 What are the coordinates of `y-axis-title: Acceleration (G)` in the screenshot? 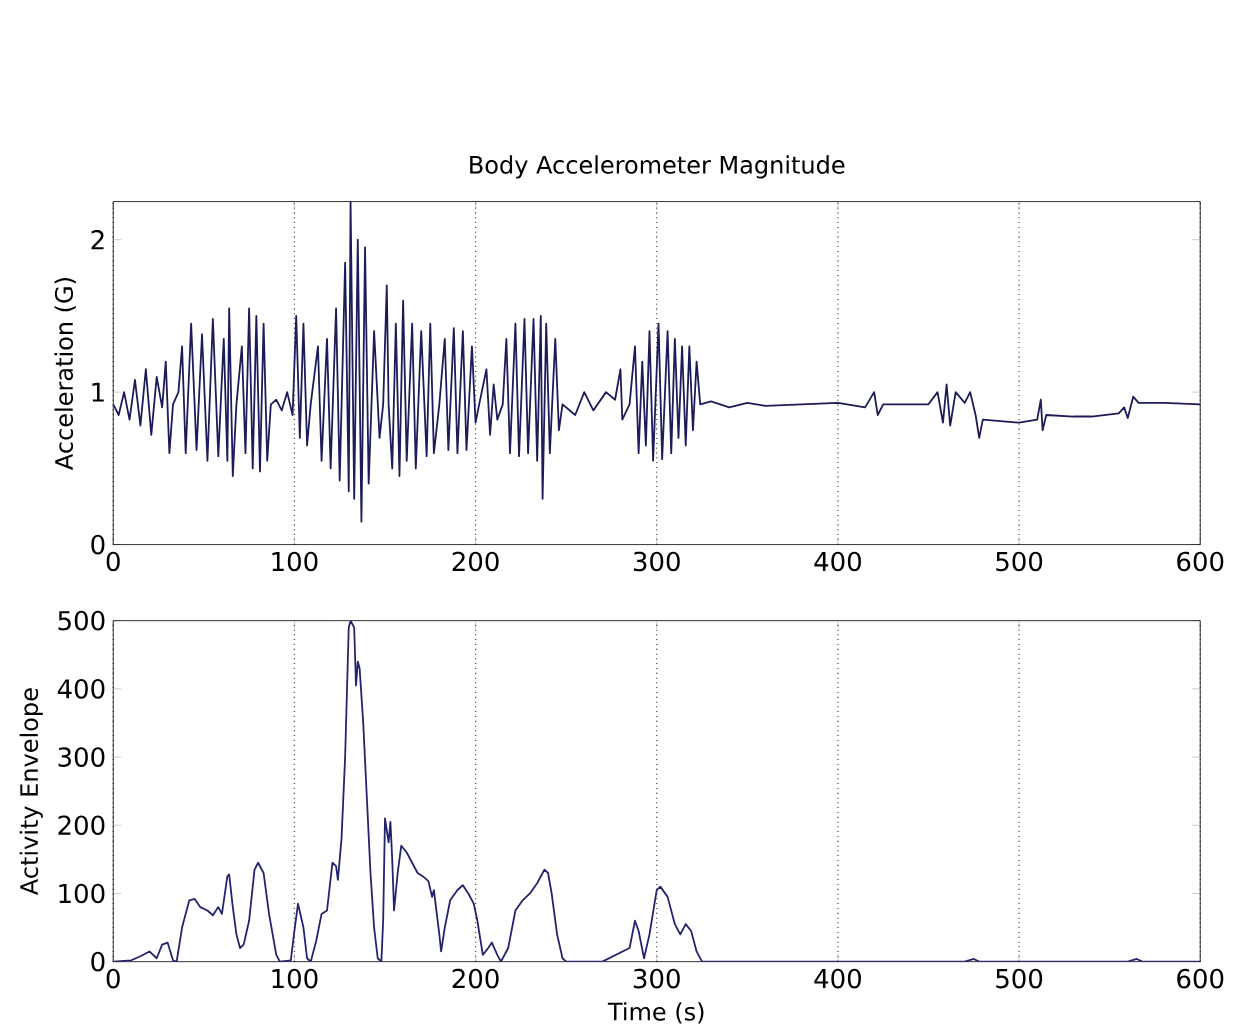 It's located at (65, 373).